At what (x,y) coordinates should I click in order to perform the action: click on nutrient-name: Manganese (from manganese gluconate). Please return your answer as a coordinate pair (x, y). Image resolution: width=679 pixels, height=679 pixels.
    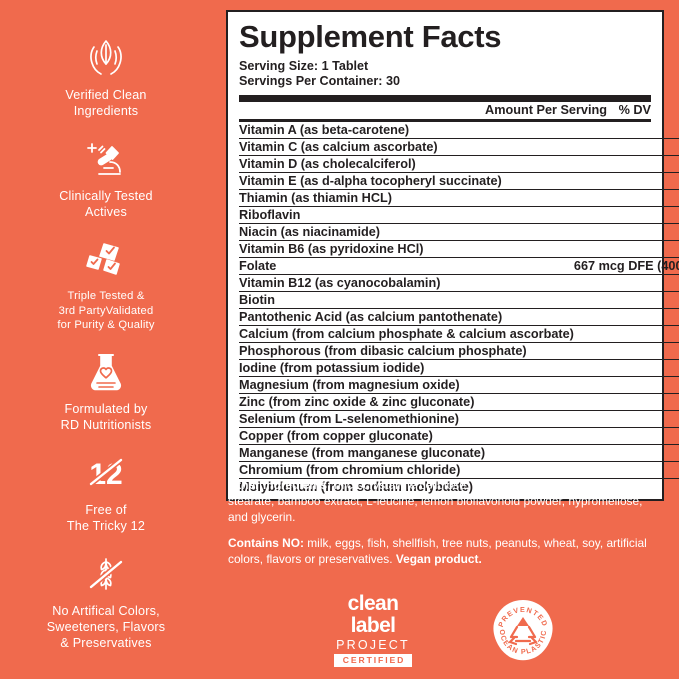
    Looking at the image, I should click on (406, 453).